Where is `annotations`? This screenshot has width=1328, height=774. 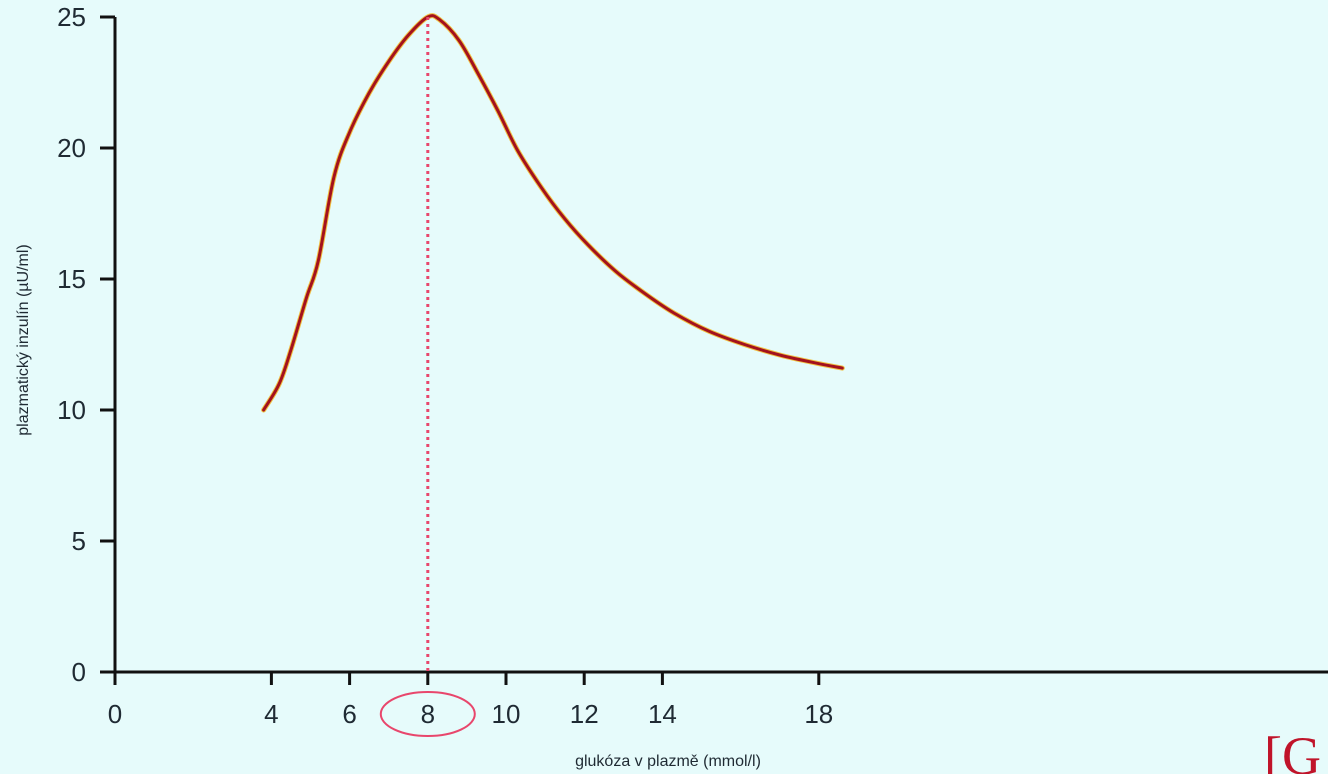
annotations is located at coordinates (427, 377).